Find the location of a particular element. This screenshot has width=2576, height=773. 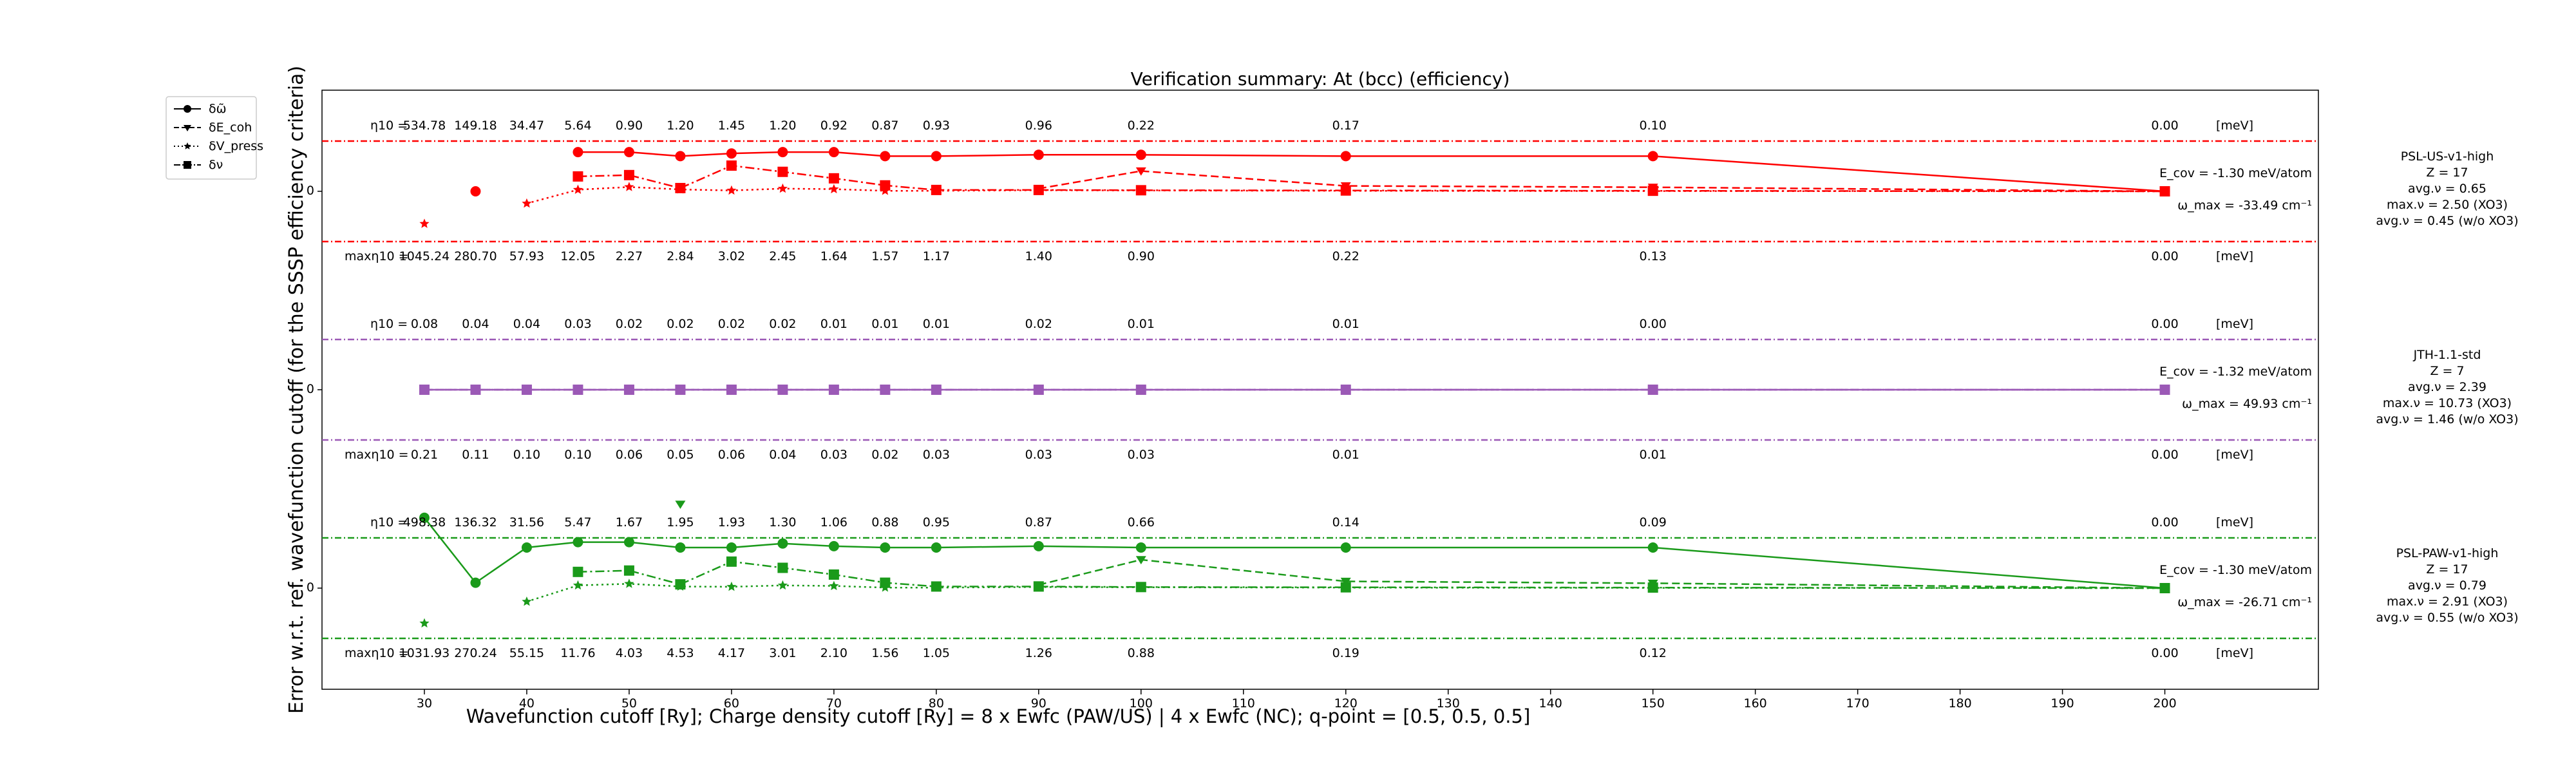

pseudo-info-line: max.ν = 2.91 (XO3) is located at coordinates (2447, 602).